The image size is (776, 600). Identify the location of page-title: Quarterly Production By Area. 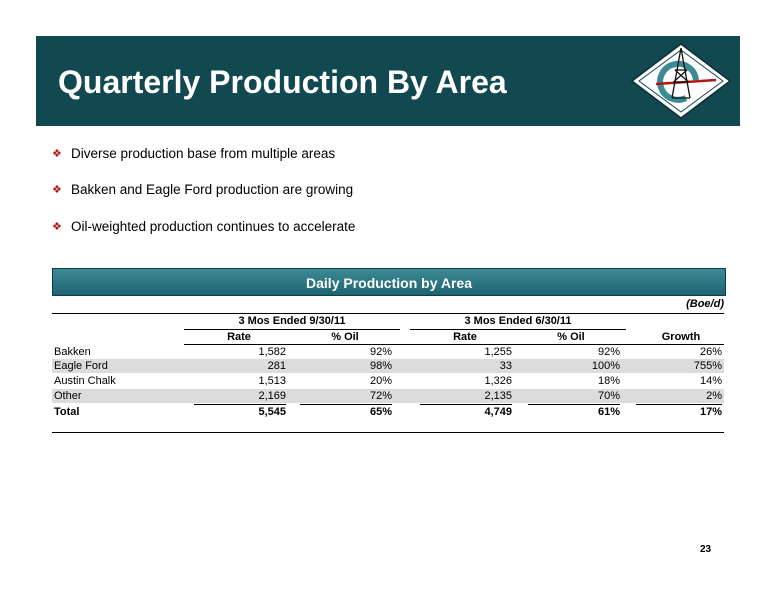
(282, 82).